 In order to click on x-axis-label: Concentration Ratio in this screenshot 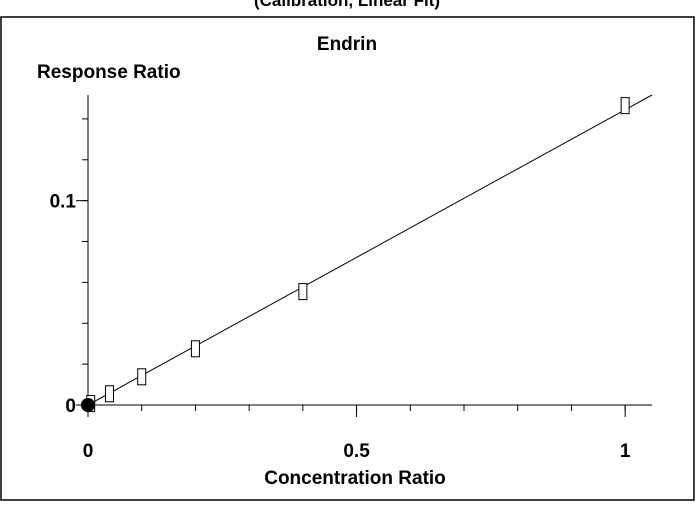, I will do `click(355, 478)`.